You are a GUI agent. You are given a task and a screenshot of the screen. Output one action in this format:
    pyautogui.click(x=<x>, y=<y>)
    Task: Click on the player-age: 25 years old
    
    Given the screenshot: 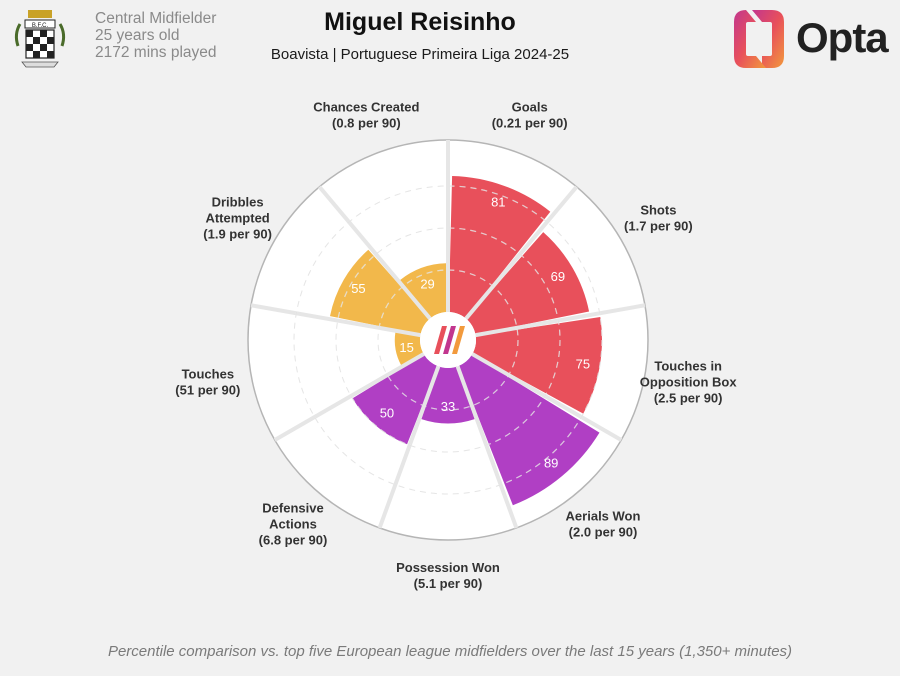 What is the action you would take?
    pyautogui.click(x=137, y=35)
    